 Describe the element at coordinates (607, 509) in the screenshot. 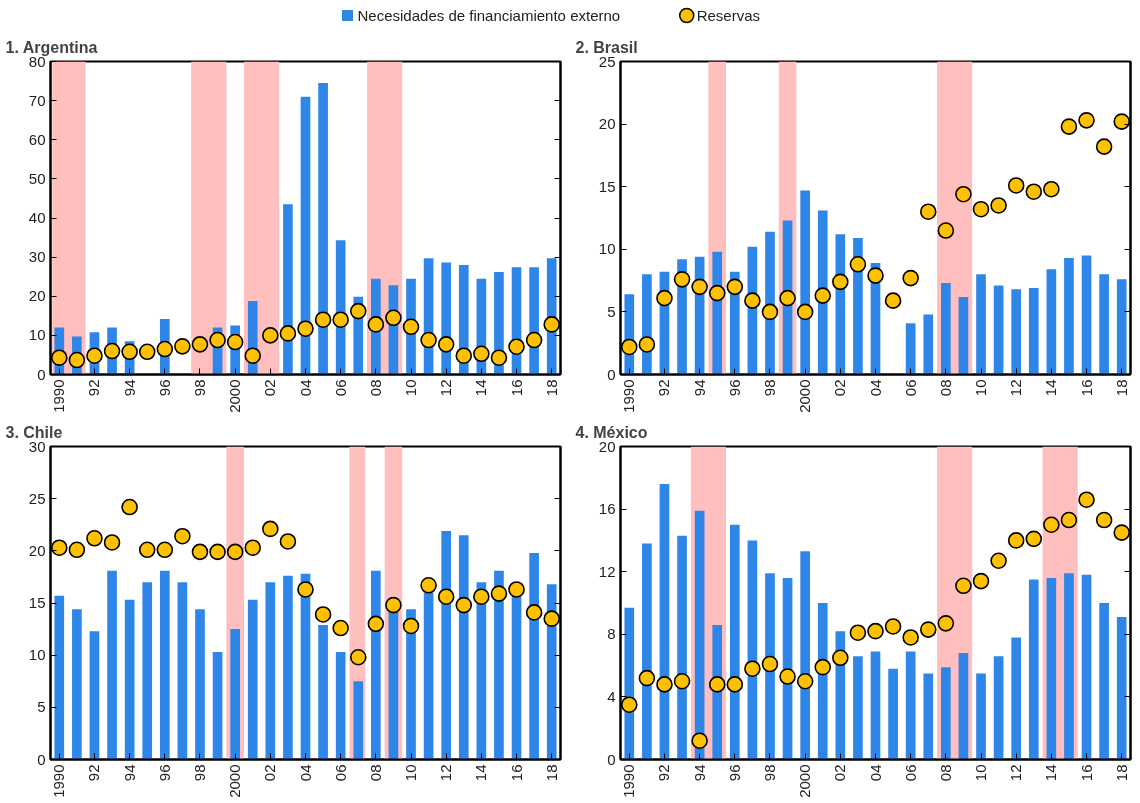

I see `y-tick-label: 16` at that location.